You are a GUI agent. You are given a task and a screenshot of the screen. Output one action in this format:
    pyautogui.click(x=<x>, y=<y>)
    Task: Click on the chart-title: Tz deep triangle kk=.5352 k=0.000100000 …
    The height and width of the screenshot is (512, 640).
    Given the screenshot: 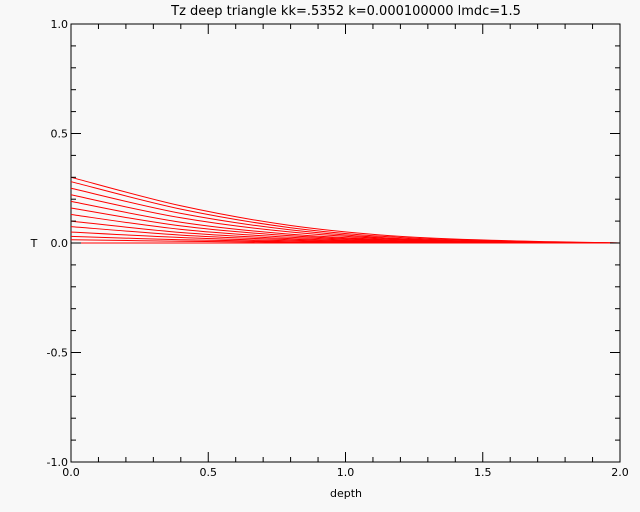 What is the action you would take?
    pyautogui.click(x=345, y=11)
    